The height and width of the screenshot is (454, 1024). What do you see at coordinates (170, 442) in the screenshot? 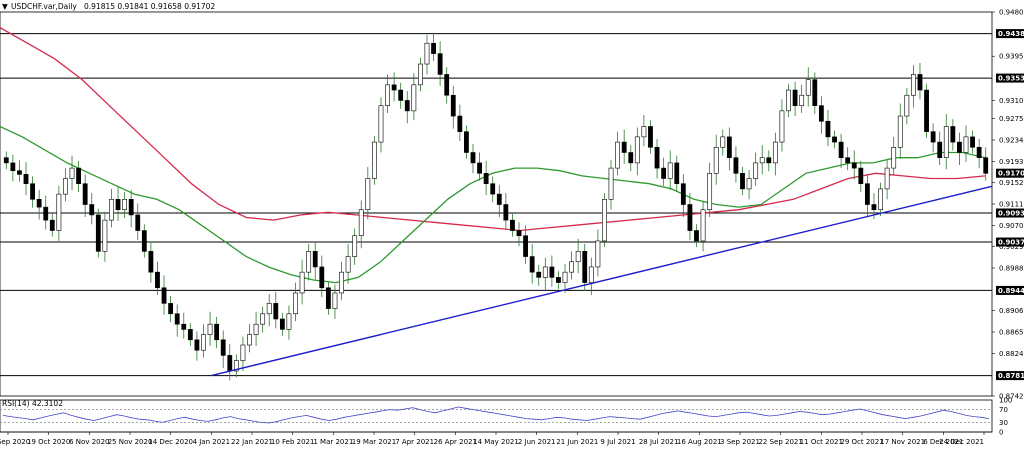
I see `time-tick-label: 14 Dec 2020` at bounding box center [170, 442].